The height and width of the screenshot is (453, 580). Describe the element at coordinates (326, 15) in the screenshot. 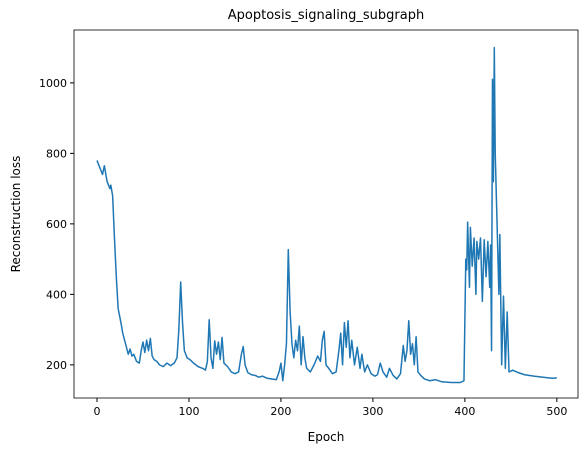

I see `chart-title: Apoptosis_signaling_subgraph` at that location.